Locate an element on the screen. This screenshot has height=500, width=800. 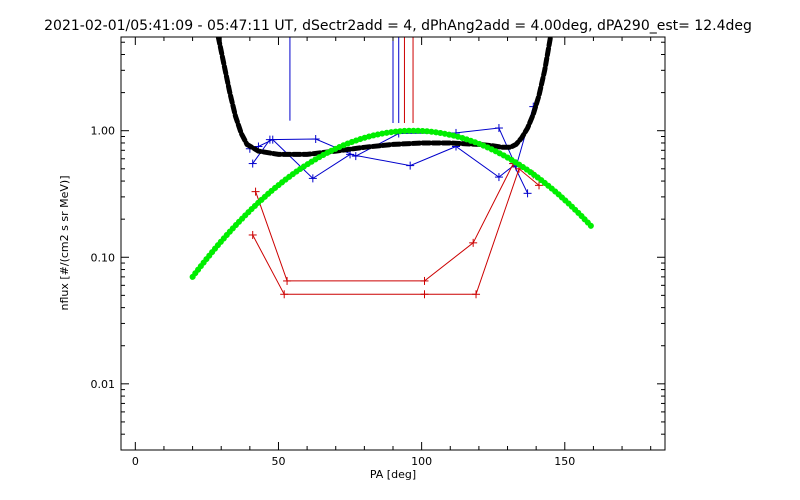
series-black-5-line is located at coordinates (384, 97).